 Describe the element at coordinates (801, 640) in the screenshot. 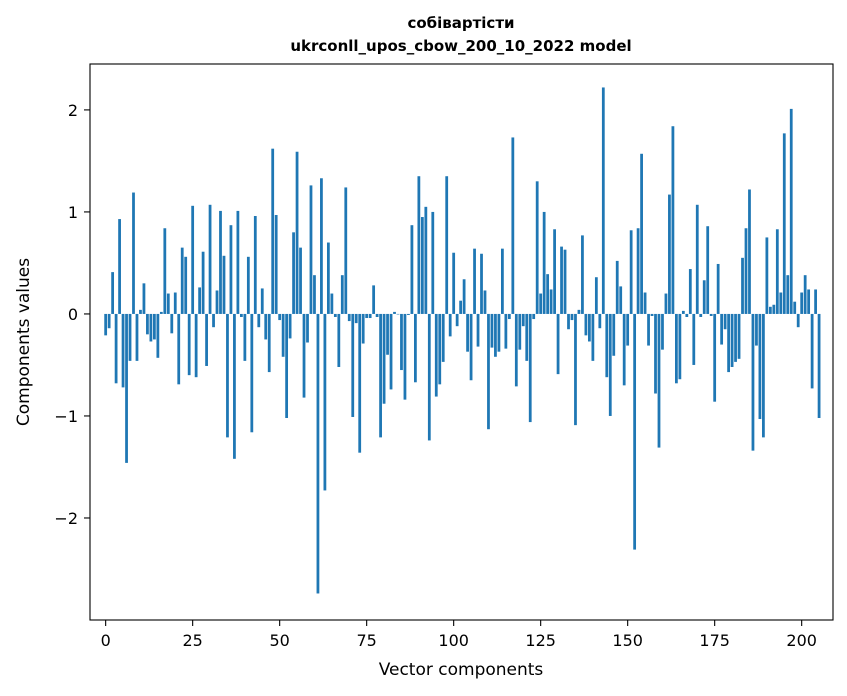

I see `x-tick-label: 200` at that location.